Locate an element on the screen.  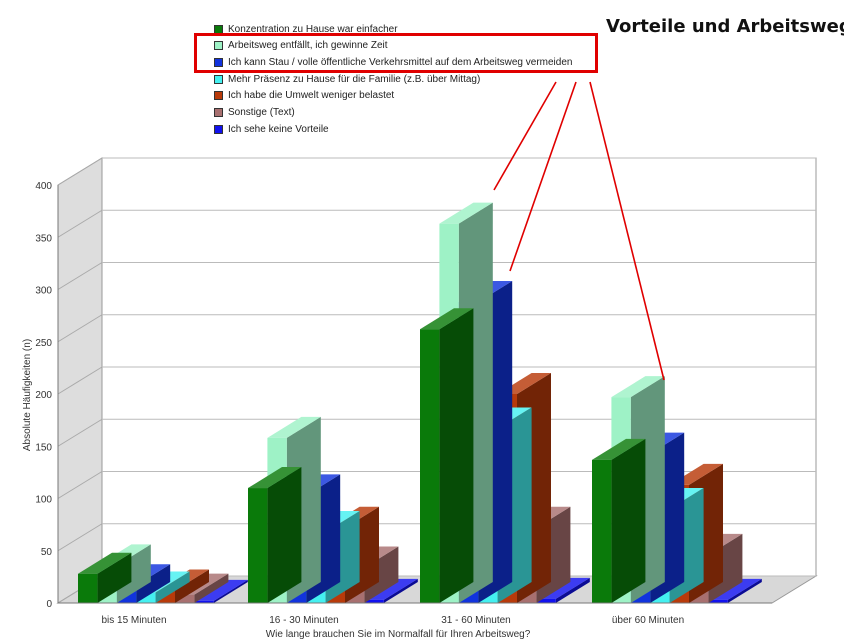
legend-label: Ich habe die Umwelt weniger belastet is located at coordinates (311, 96).